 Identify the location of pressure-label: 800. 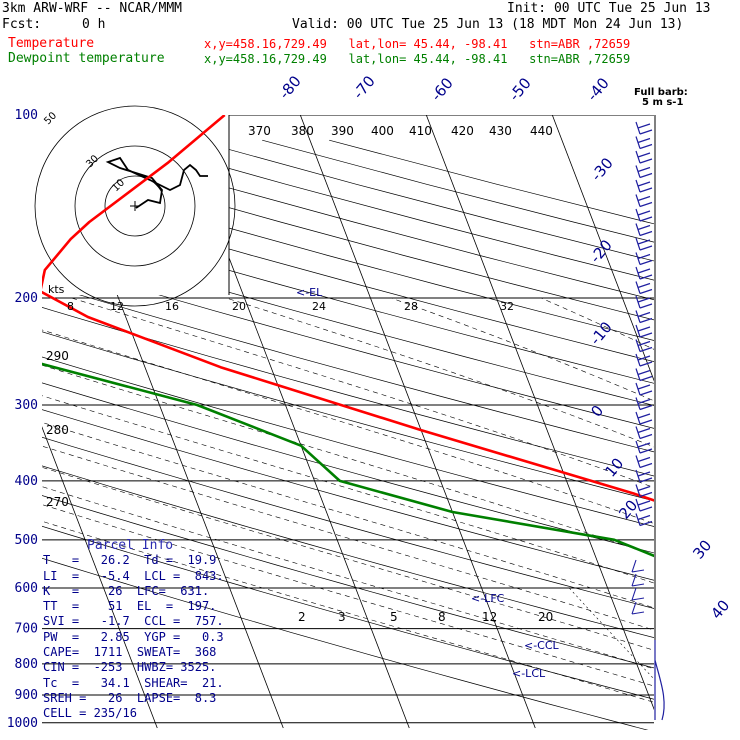
(26, 664).